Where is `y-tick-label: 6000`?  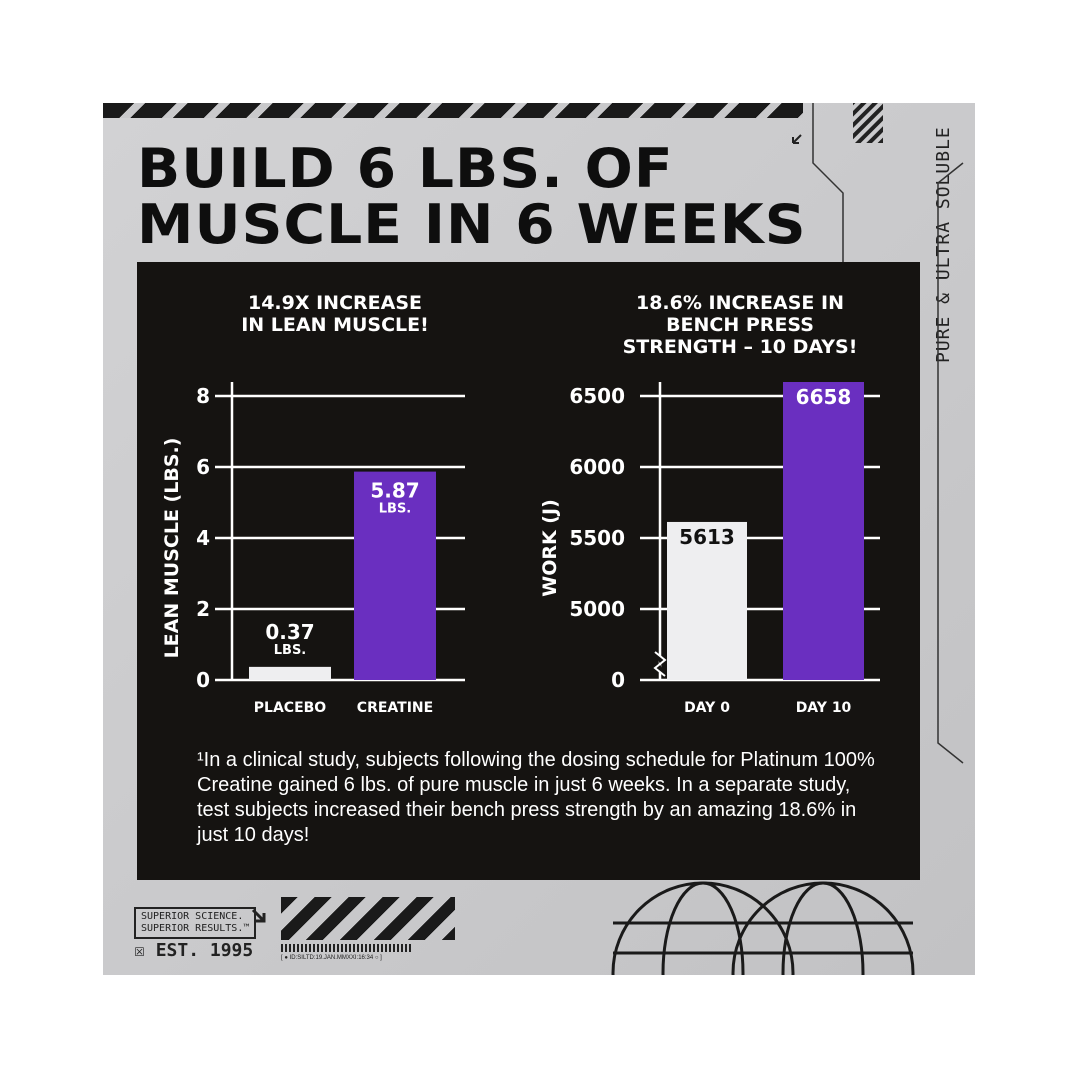 y-tick-label: 6000 is located at coordinates (597, 467).